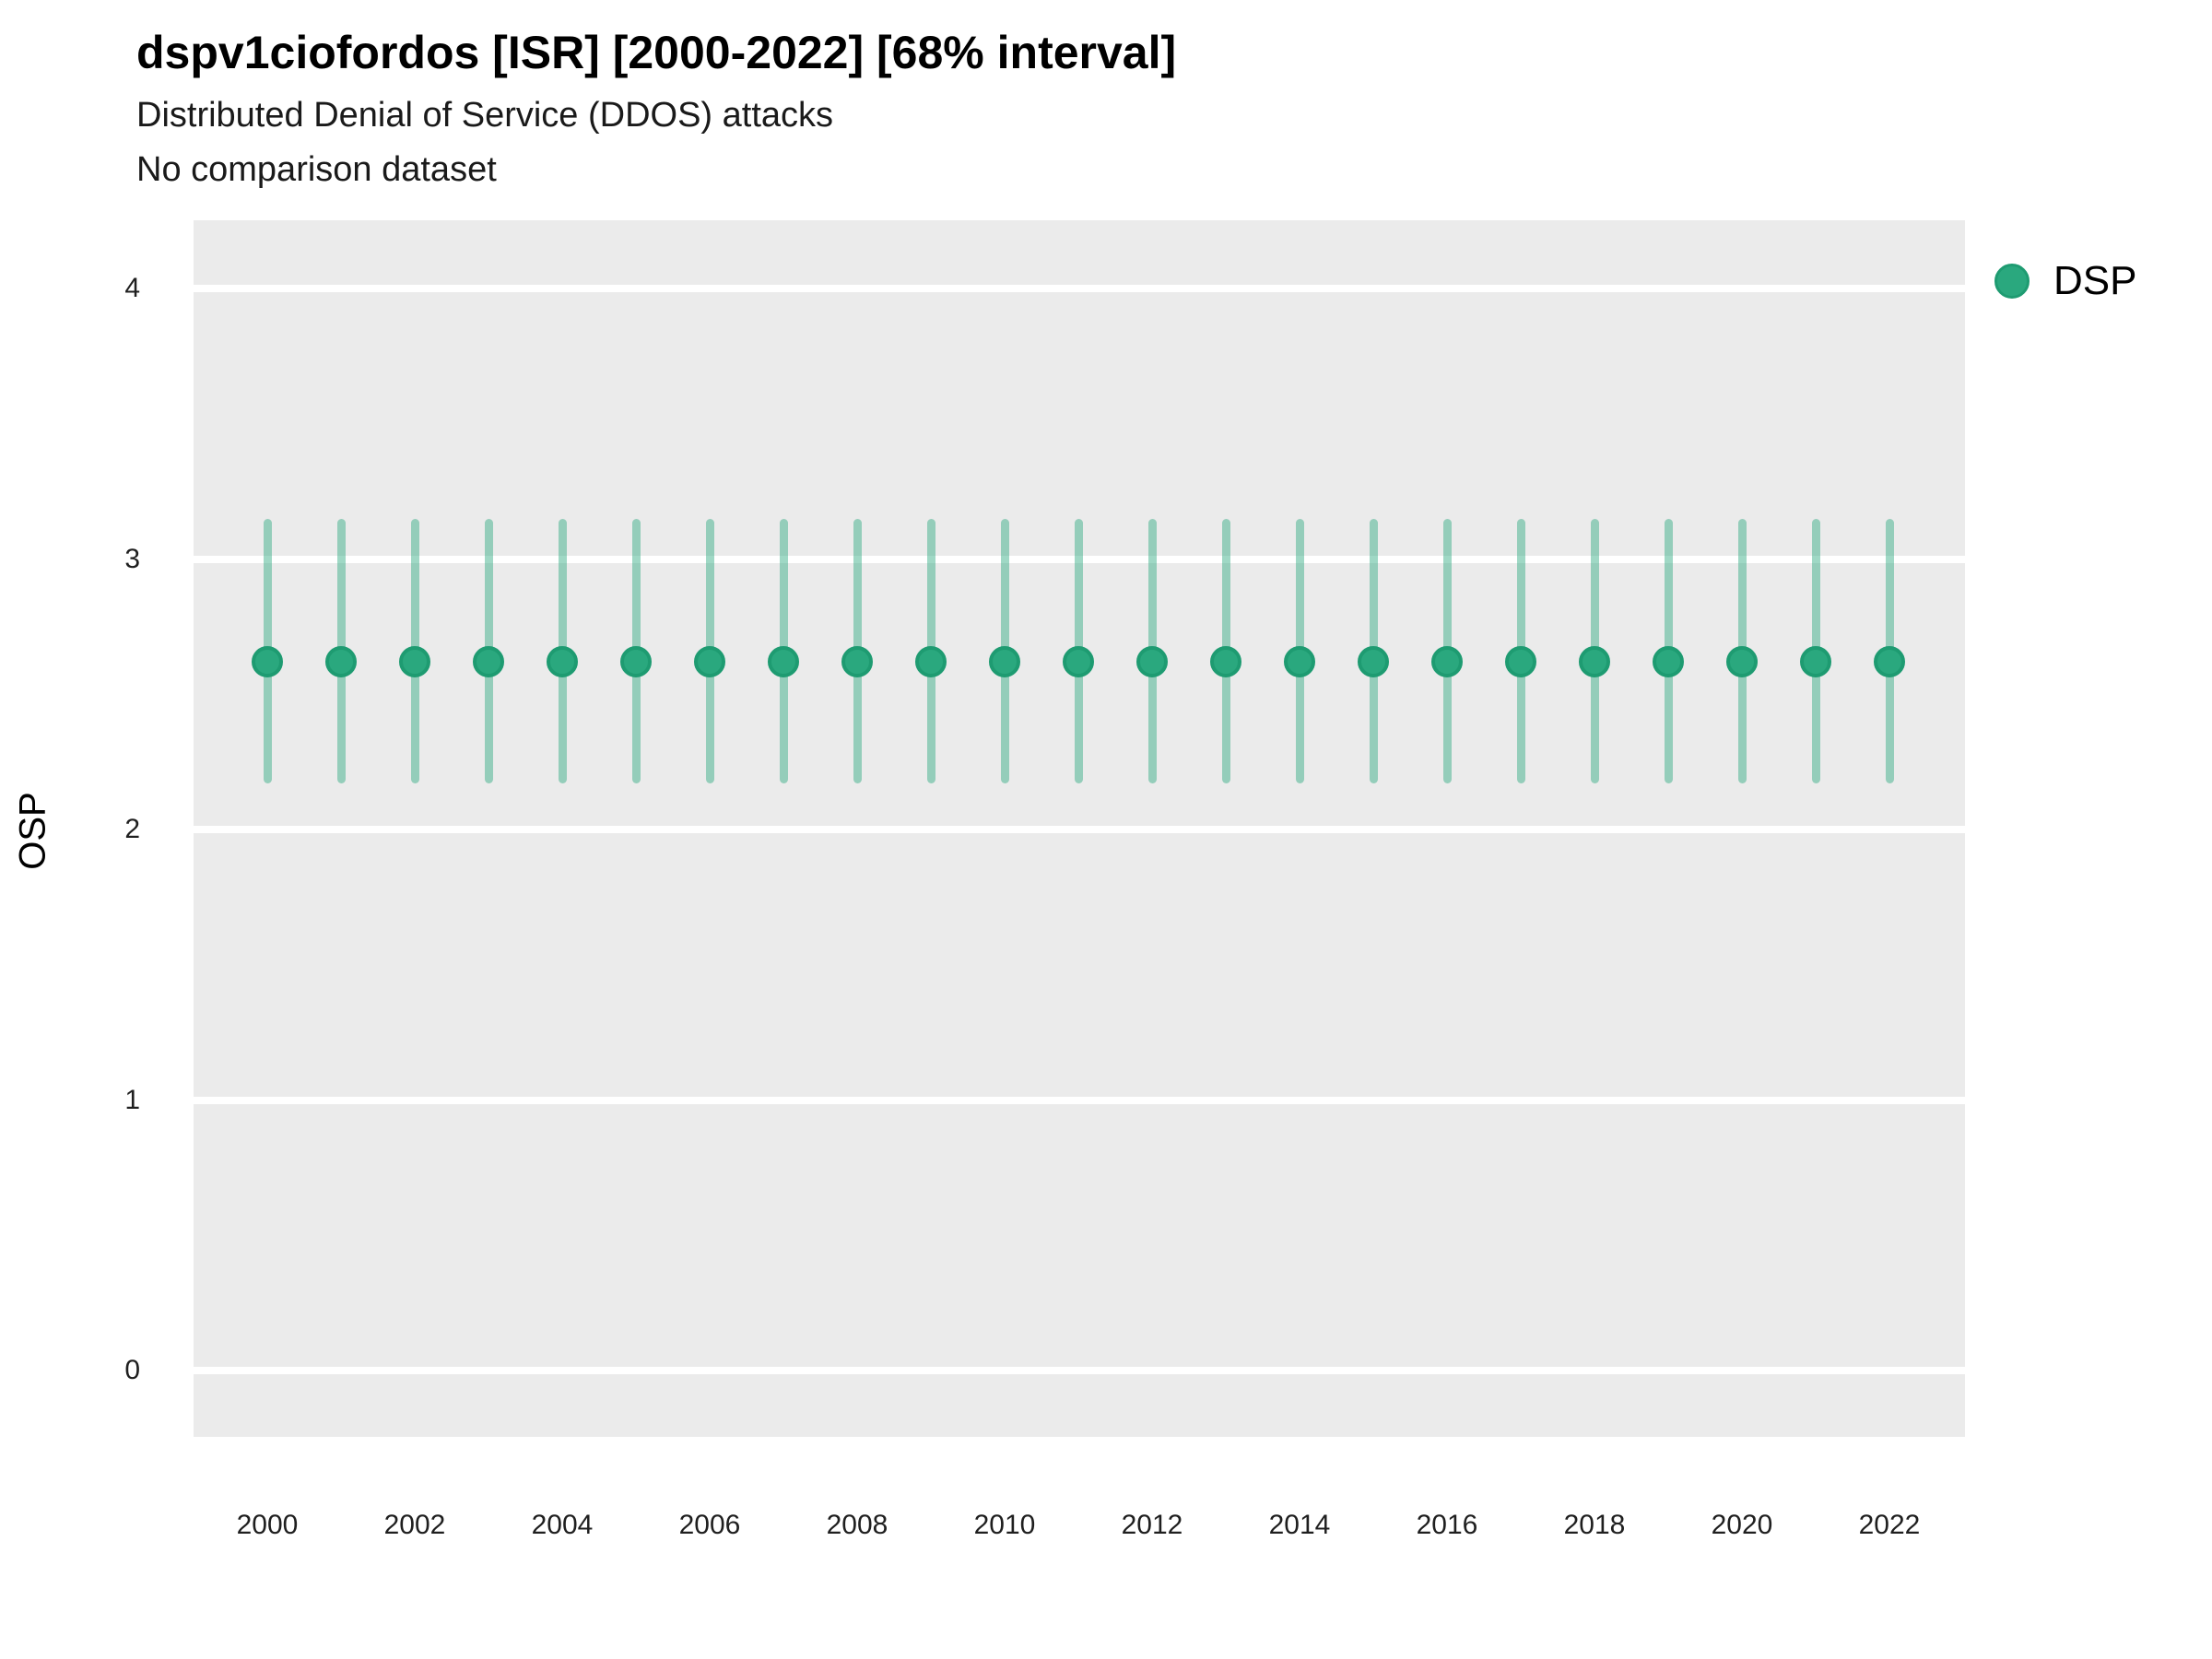 The height and width of the screenshot is (1659, 2212). Describe the element at coordinates (32, 831) in the screenshot. I see `y-axis-title: OSP` at that location.